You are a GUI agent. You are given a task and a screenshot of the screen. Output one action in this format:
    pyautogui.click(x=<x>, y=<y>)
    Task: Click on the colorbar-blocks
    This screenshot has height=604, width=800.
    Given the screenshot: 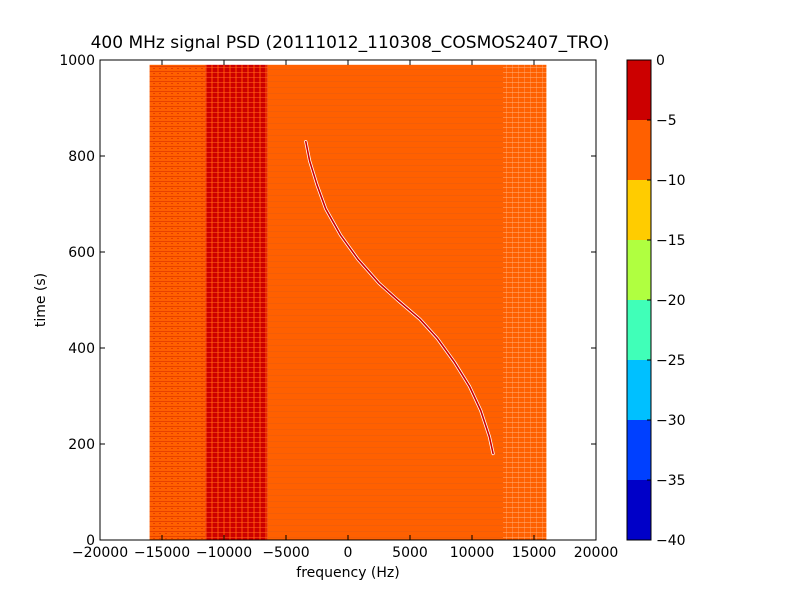 What is the action you would take?
    pyautogui.click(x=639, y=300)
    